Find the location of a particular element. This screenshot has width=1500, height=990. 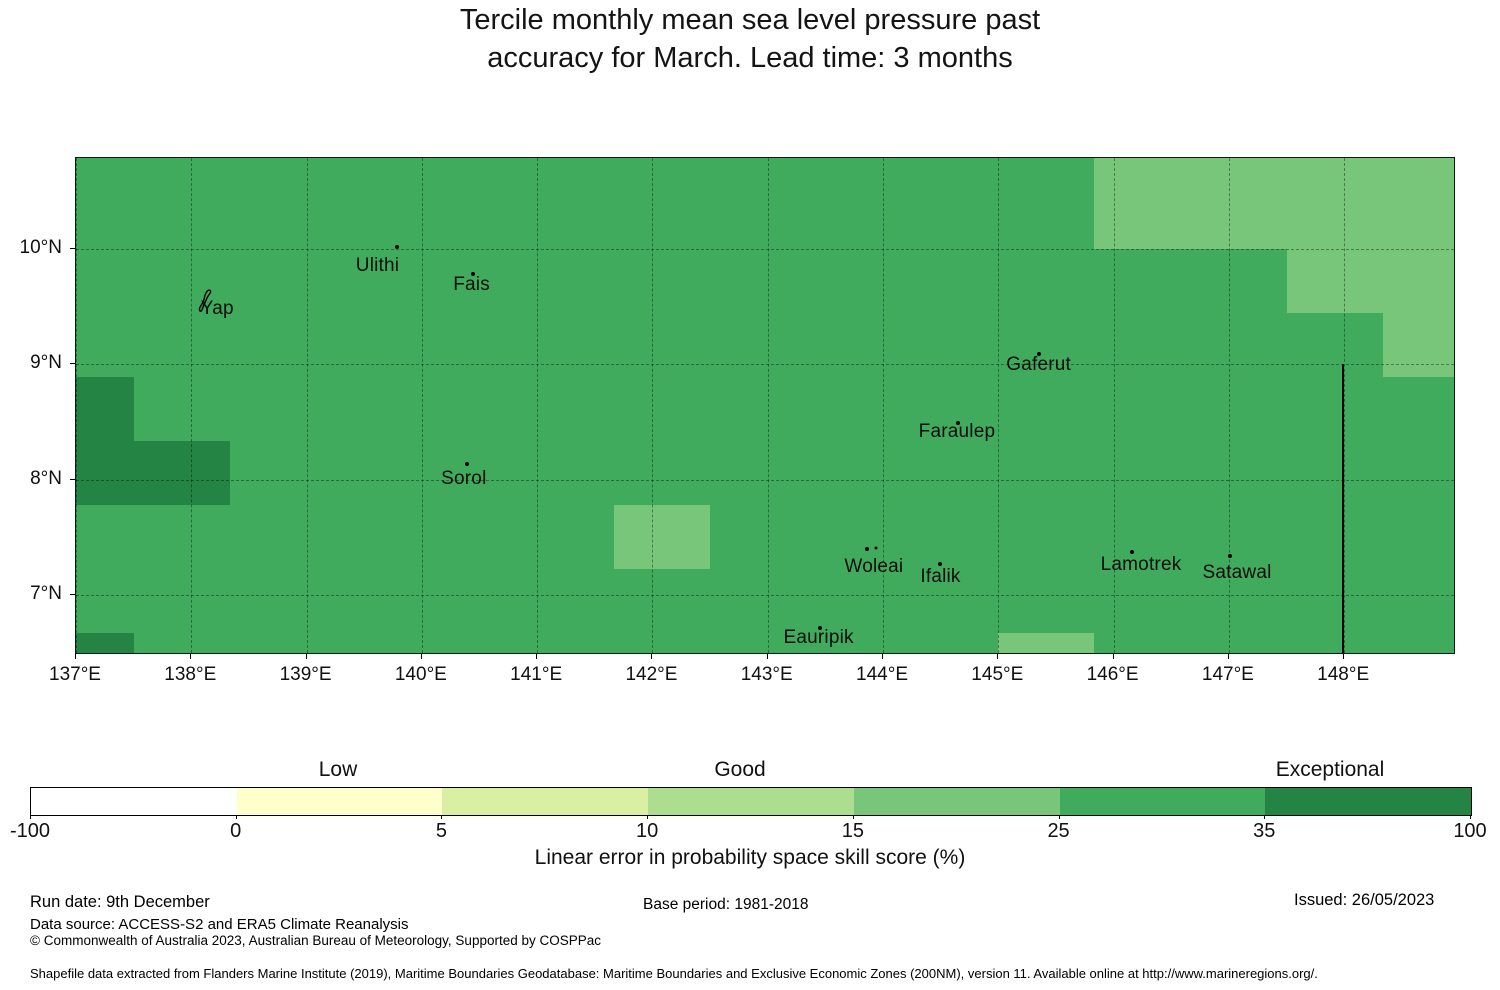

island-label: Yap is located at coordinates (217, 308).